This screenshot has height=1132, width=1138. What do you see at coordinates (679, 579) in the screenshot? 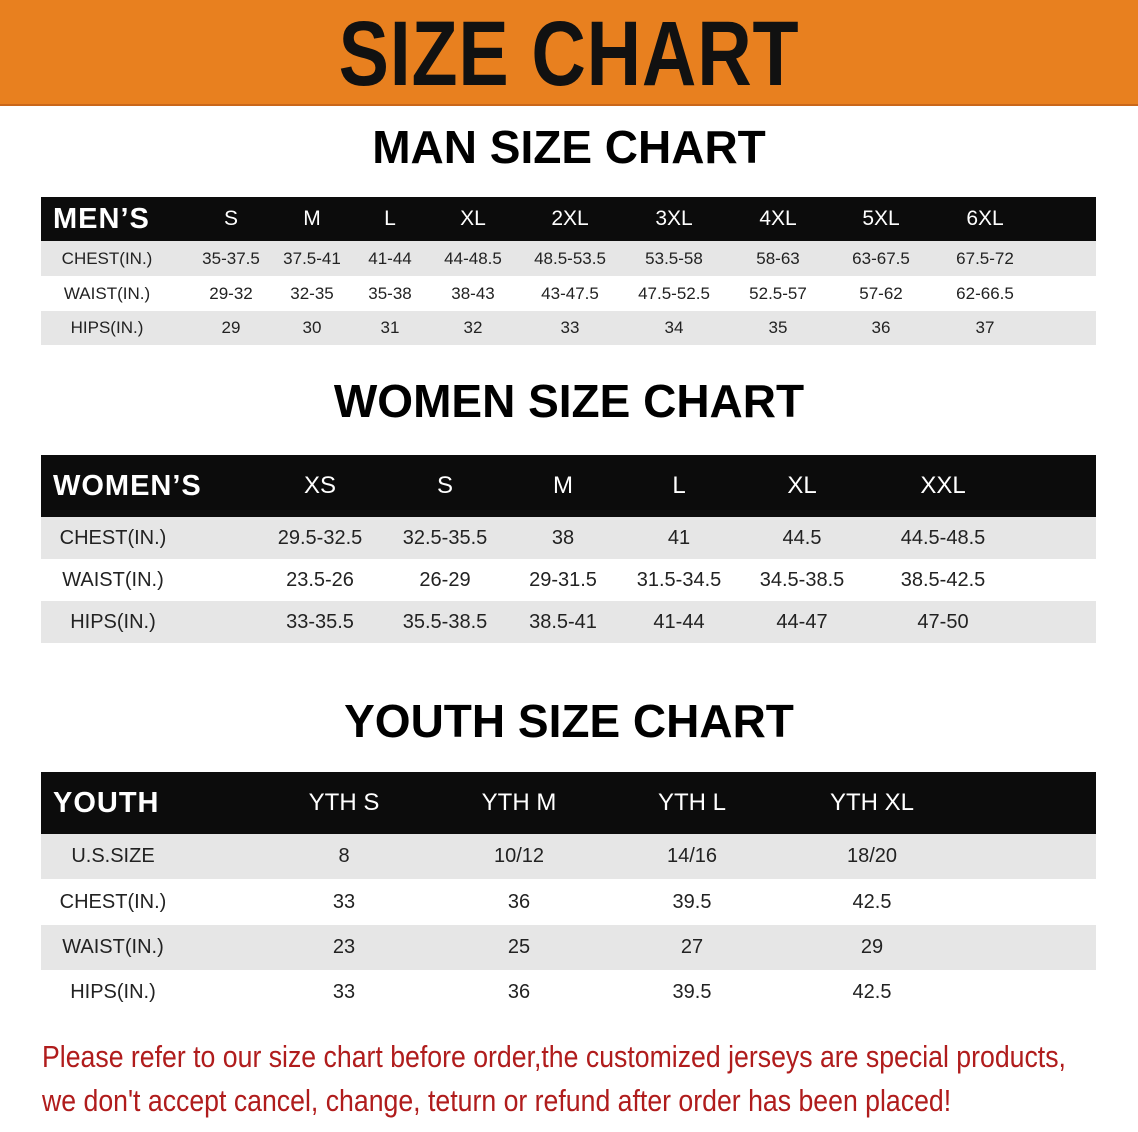
I see `measurement-value: 31.5-34.5` at bounding box center [679, 579].